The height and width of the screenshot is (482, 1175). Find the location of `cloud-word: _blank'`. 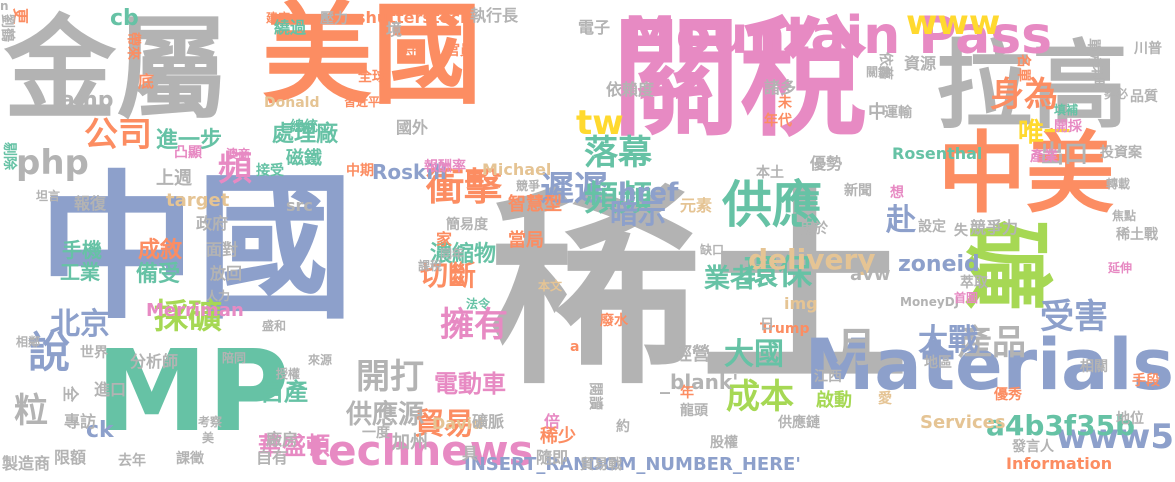

cloud-word: _blank' is located at coordinates (699, 382).